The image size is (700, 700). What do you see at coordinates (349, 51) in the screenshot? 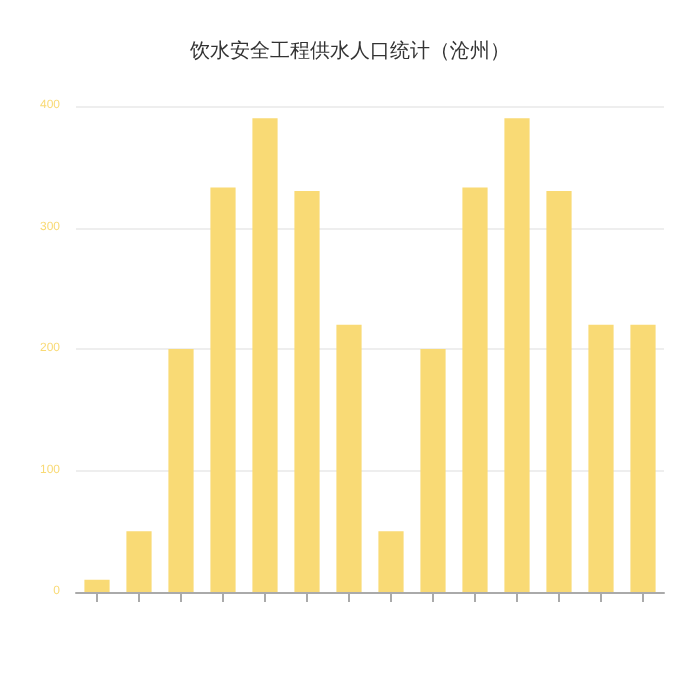
I see `chart-title: 饮水安全工程供水人口统计（沧州）` at bounding box center [349, 51].